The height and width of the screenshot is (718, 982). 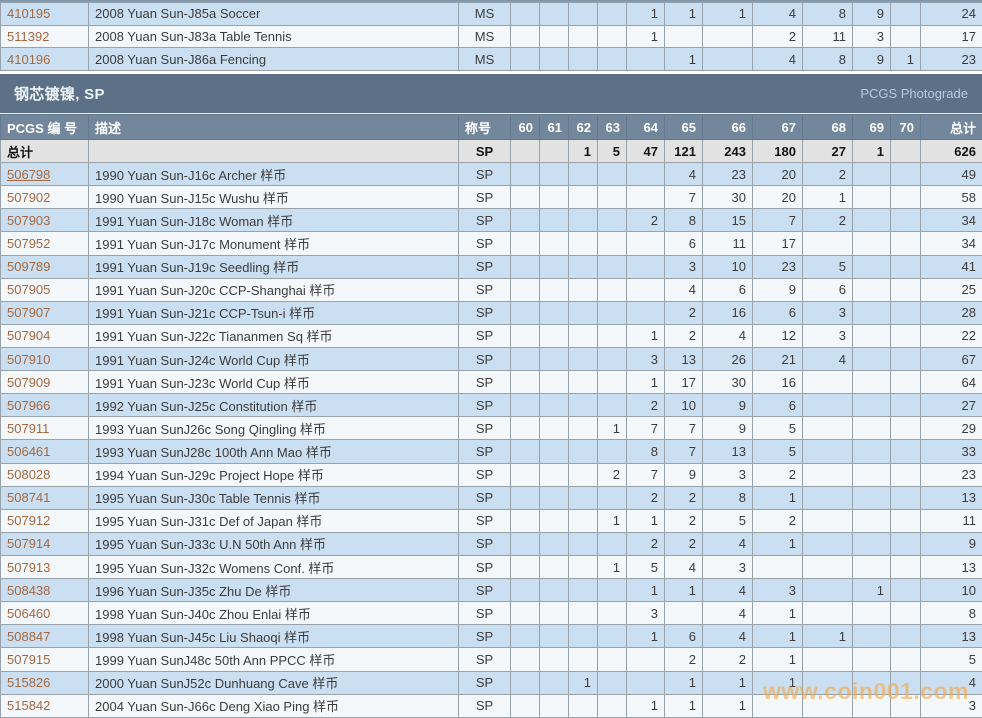 I want to click on pcgs-number-link: 507966, so click(x=29, y=405).